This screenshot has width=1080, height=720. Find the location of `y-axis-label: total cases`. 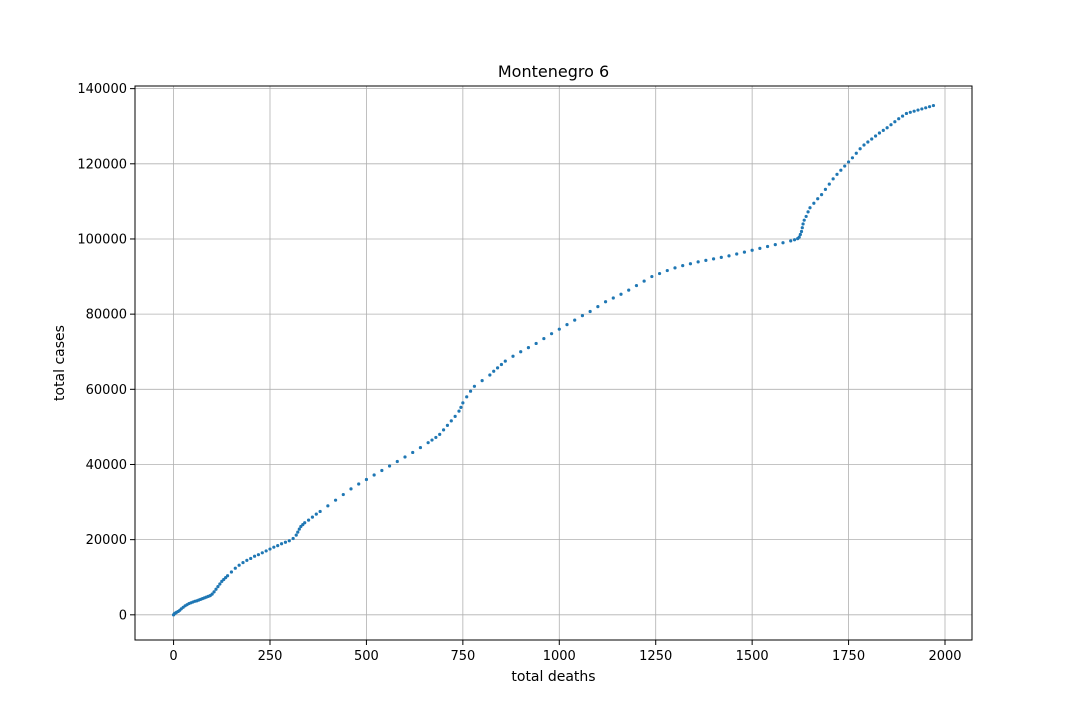

y-axis-label: total cases is located at coordinates (60, 363).